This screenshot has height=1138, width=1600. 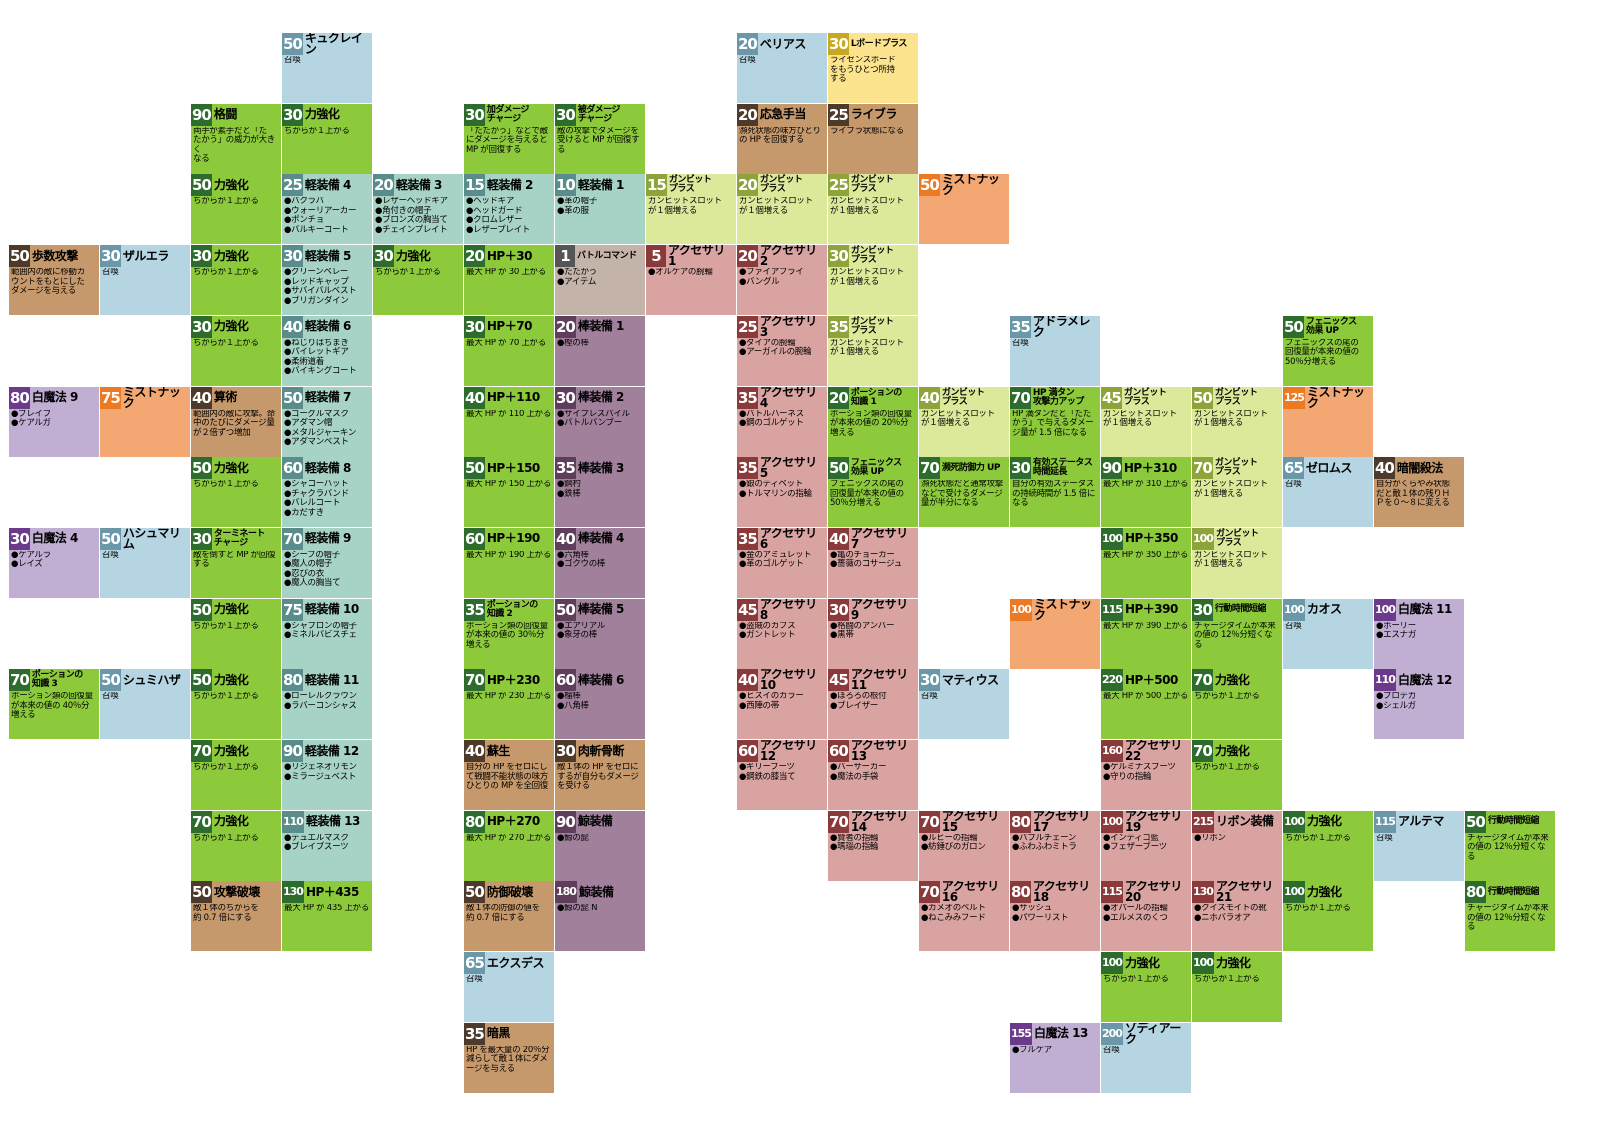 What do you see at coordinates (782, 633) in the screenshot?
I see `license-cell: 45 アクセサリ 8 ●盗賊のカフス ●ガントレット` at bounding box center [782, 633].